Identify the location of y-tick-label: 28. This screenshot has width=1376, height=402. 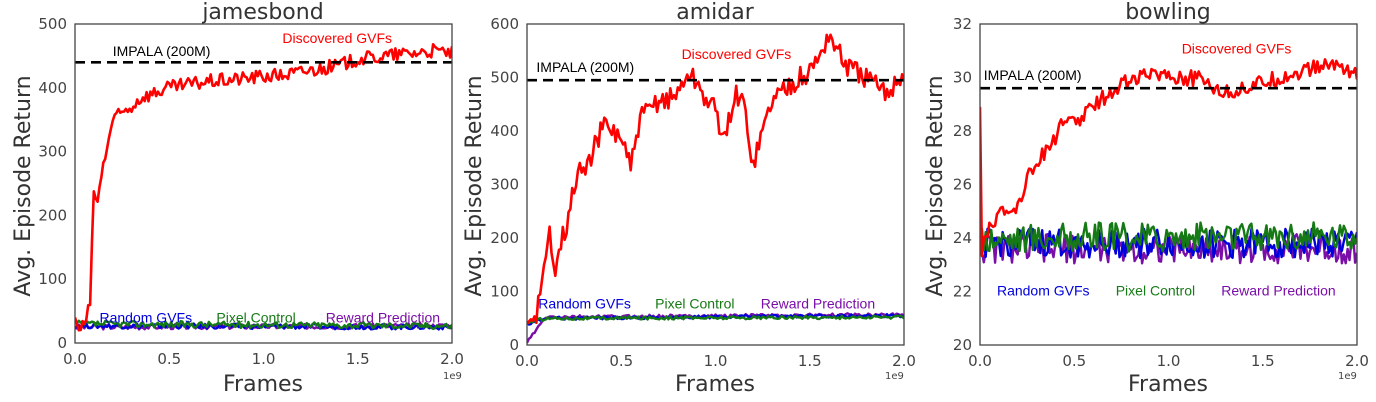
(962, 131).